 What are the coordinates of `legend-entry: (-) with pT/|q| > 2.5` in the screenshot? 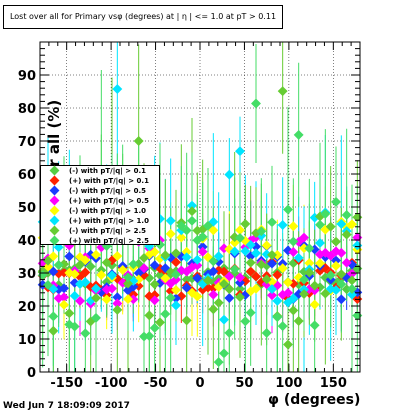 It's located at (100, 230).